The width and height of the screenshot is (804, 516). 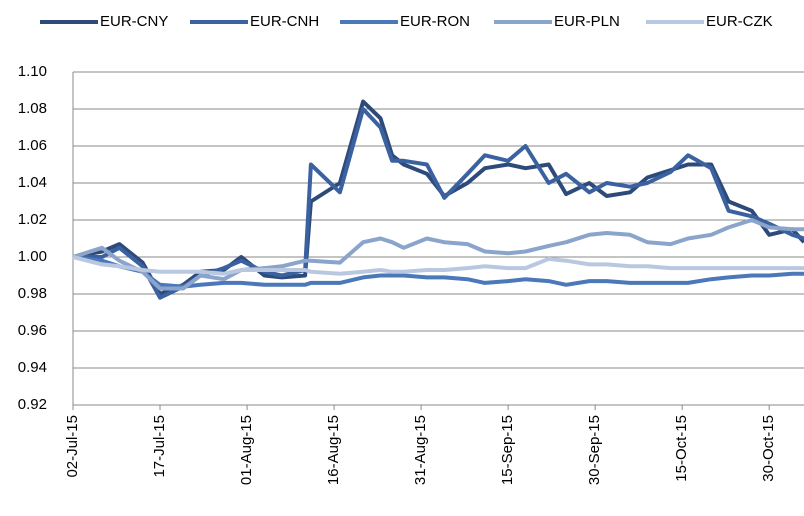 I want to click on x-tick-label: 17-Jul-15, so click(x=159, y=446).